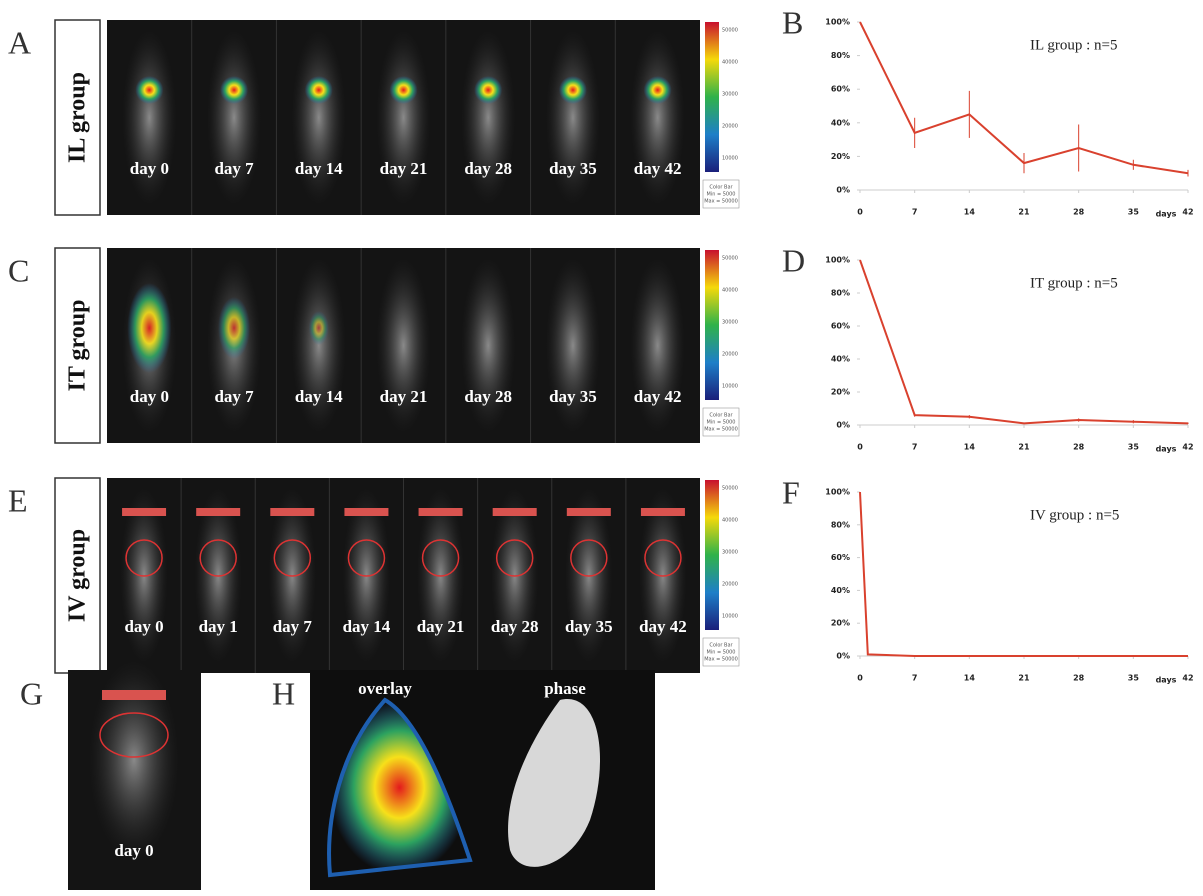  What do you see at coordinates (319, 168) in the screenshot?
I see `day-label: day 14` at bounding box center [319, 168].